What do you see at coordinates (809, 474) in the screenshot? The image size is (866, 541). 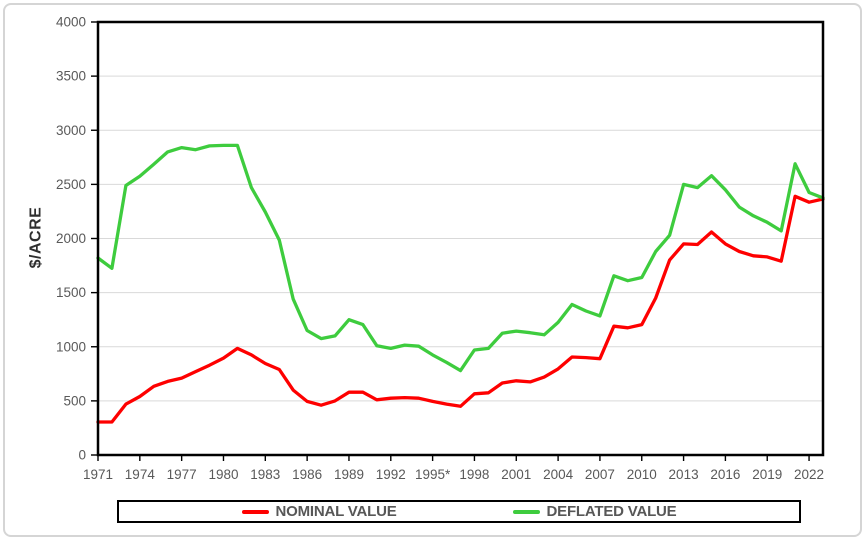 I see `x-tick-label: 2022` at bounding box center [809, 474].